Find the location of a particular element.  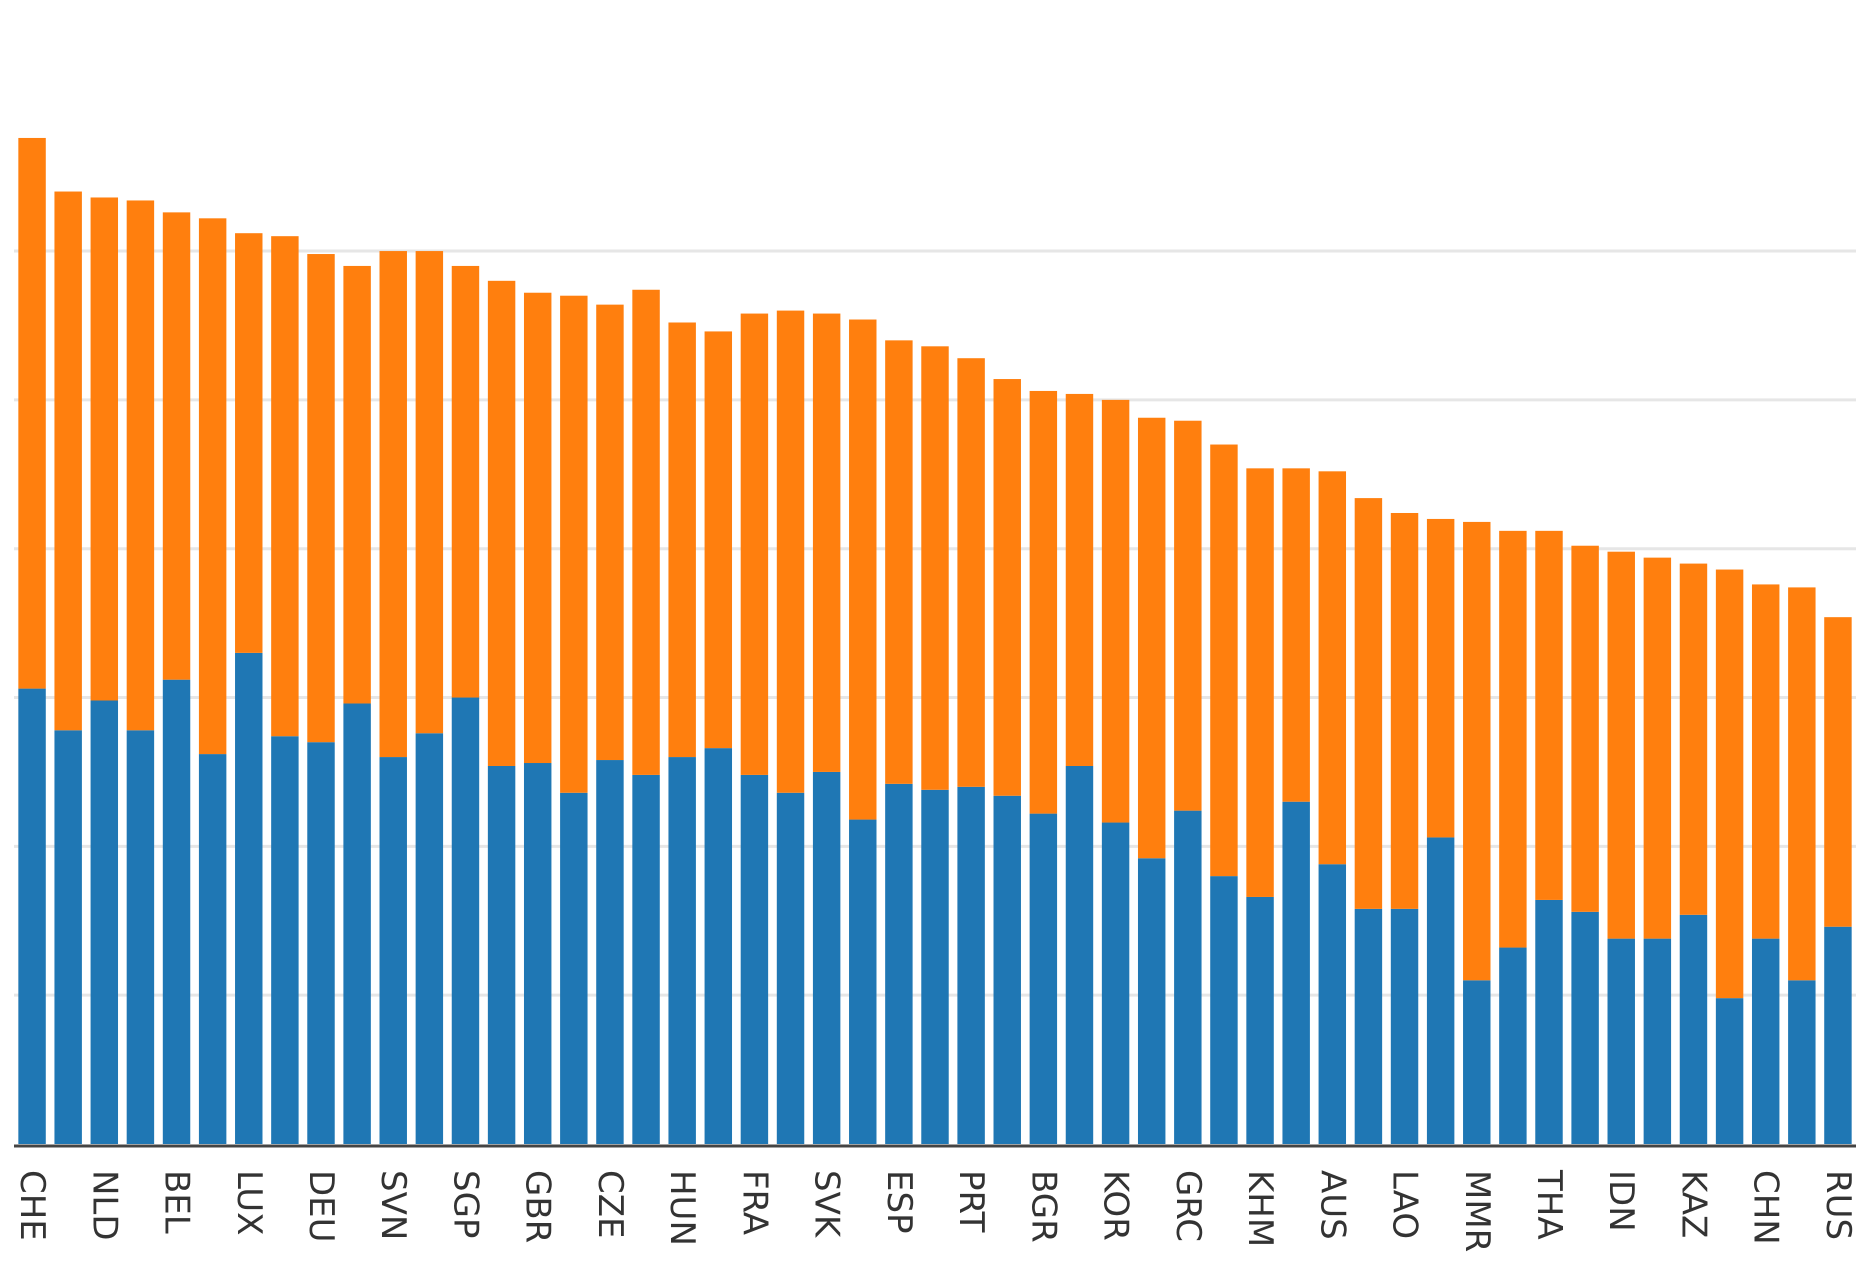

x-tick-label-46: KAZ is located at coordinates (1693, 1204).